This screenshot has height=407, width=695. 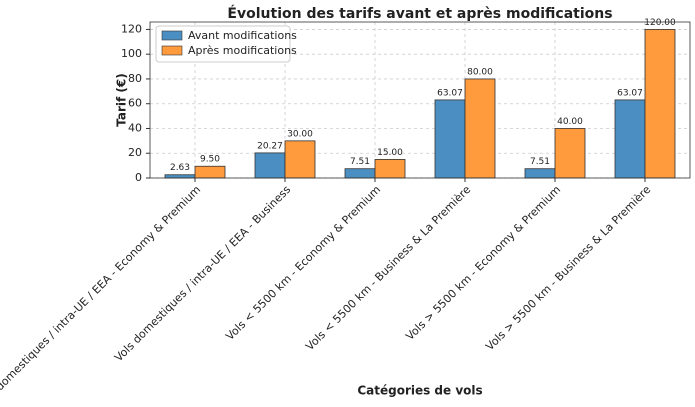 What do you see at coordinates (388, 268) in the screenshot?
I see `x-tick-label: Vols < 5500 km - Business & La Première` at bounding box center [388, 268].